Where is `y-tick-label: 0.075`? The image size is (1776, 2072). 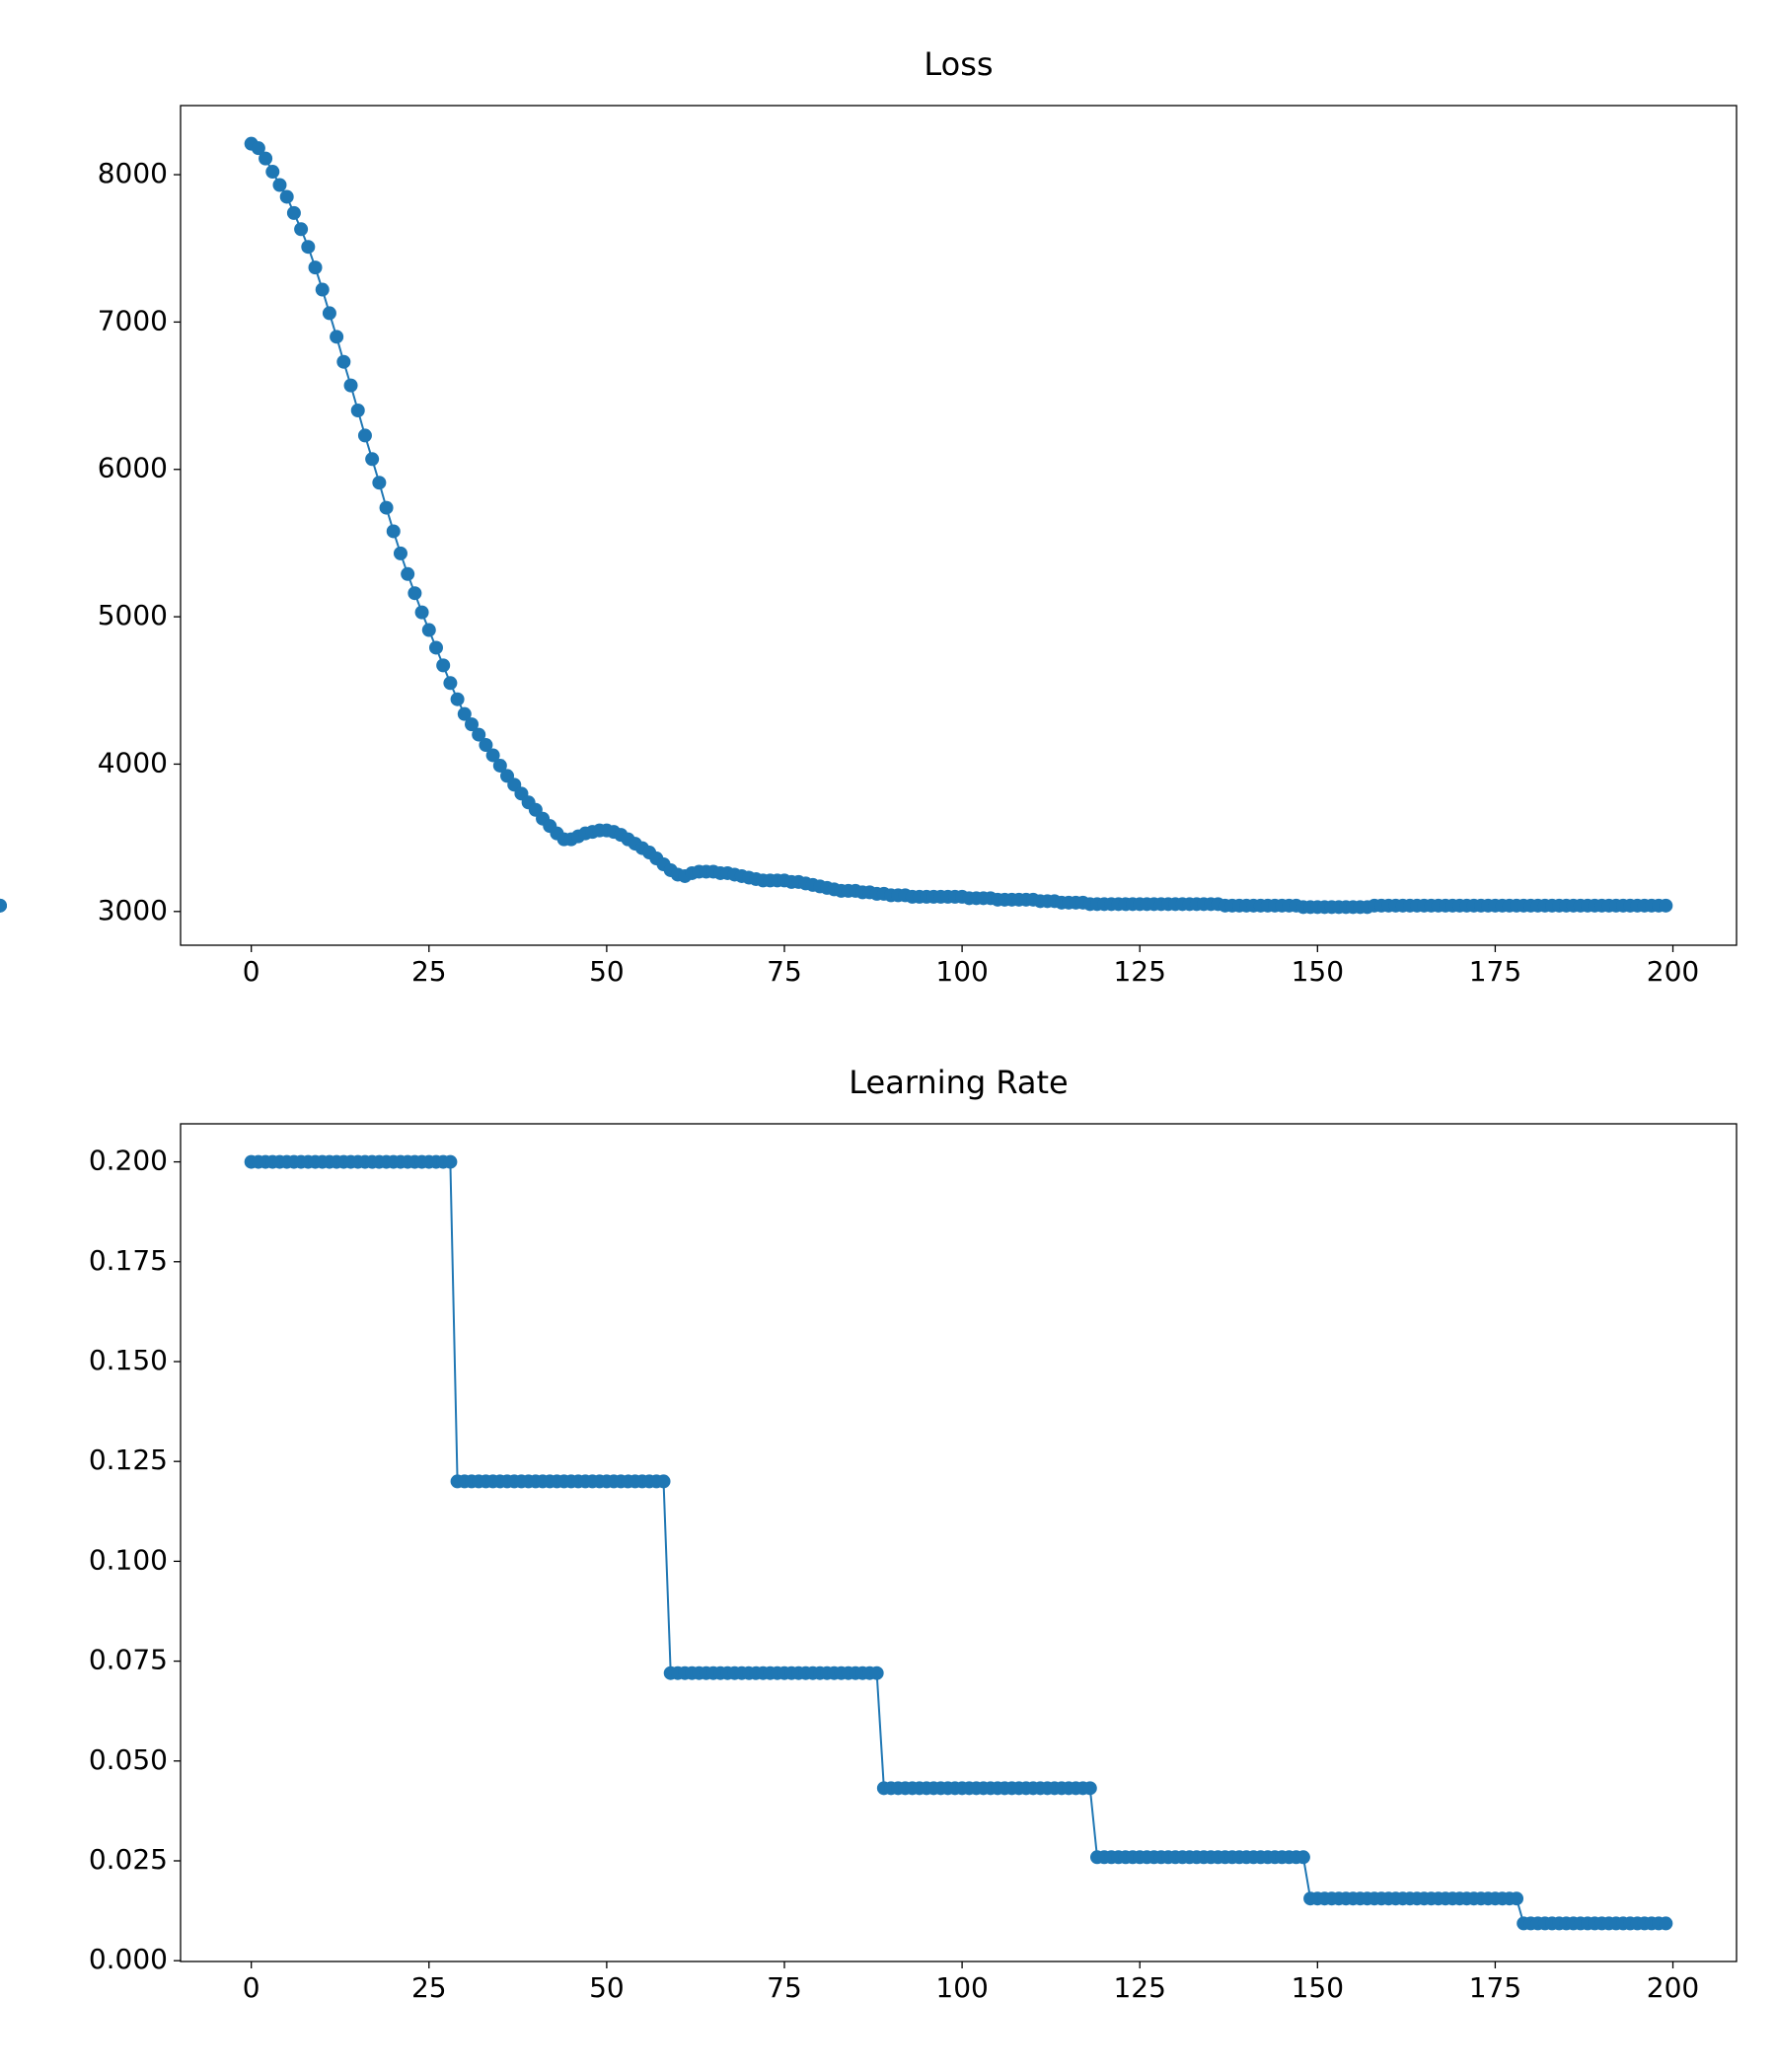 y-tick-label: 0.075 is located at coordinates (128, 1660).